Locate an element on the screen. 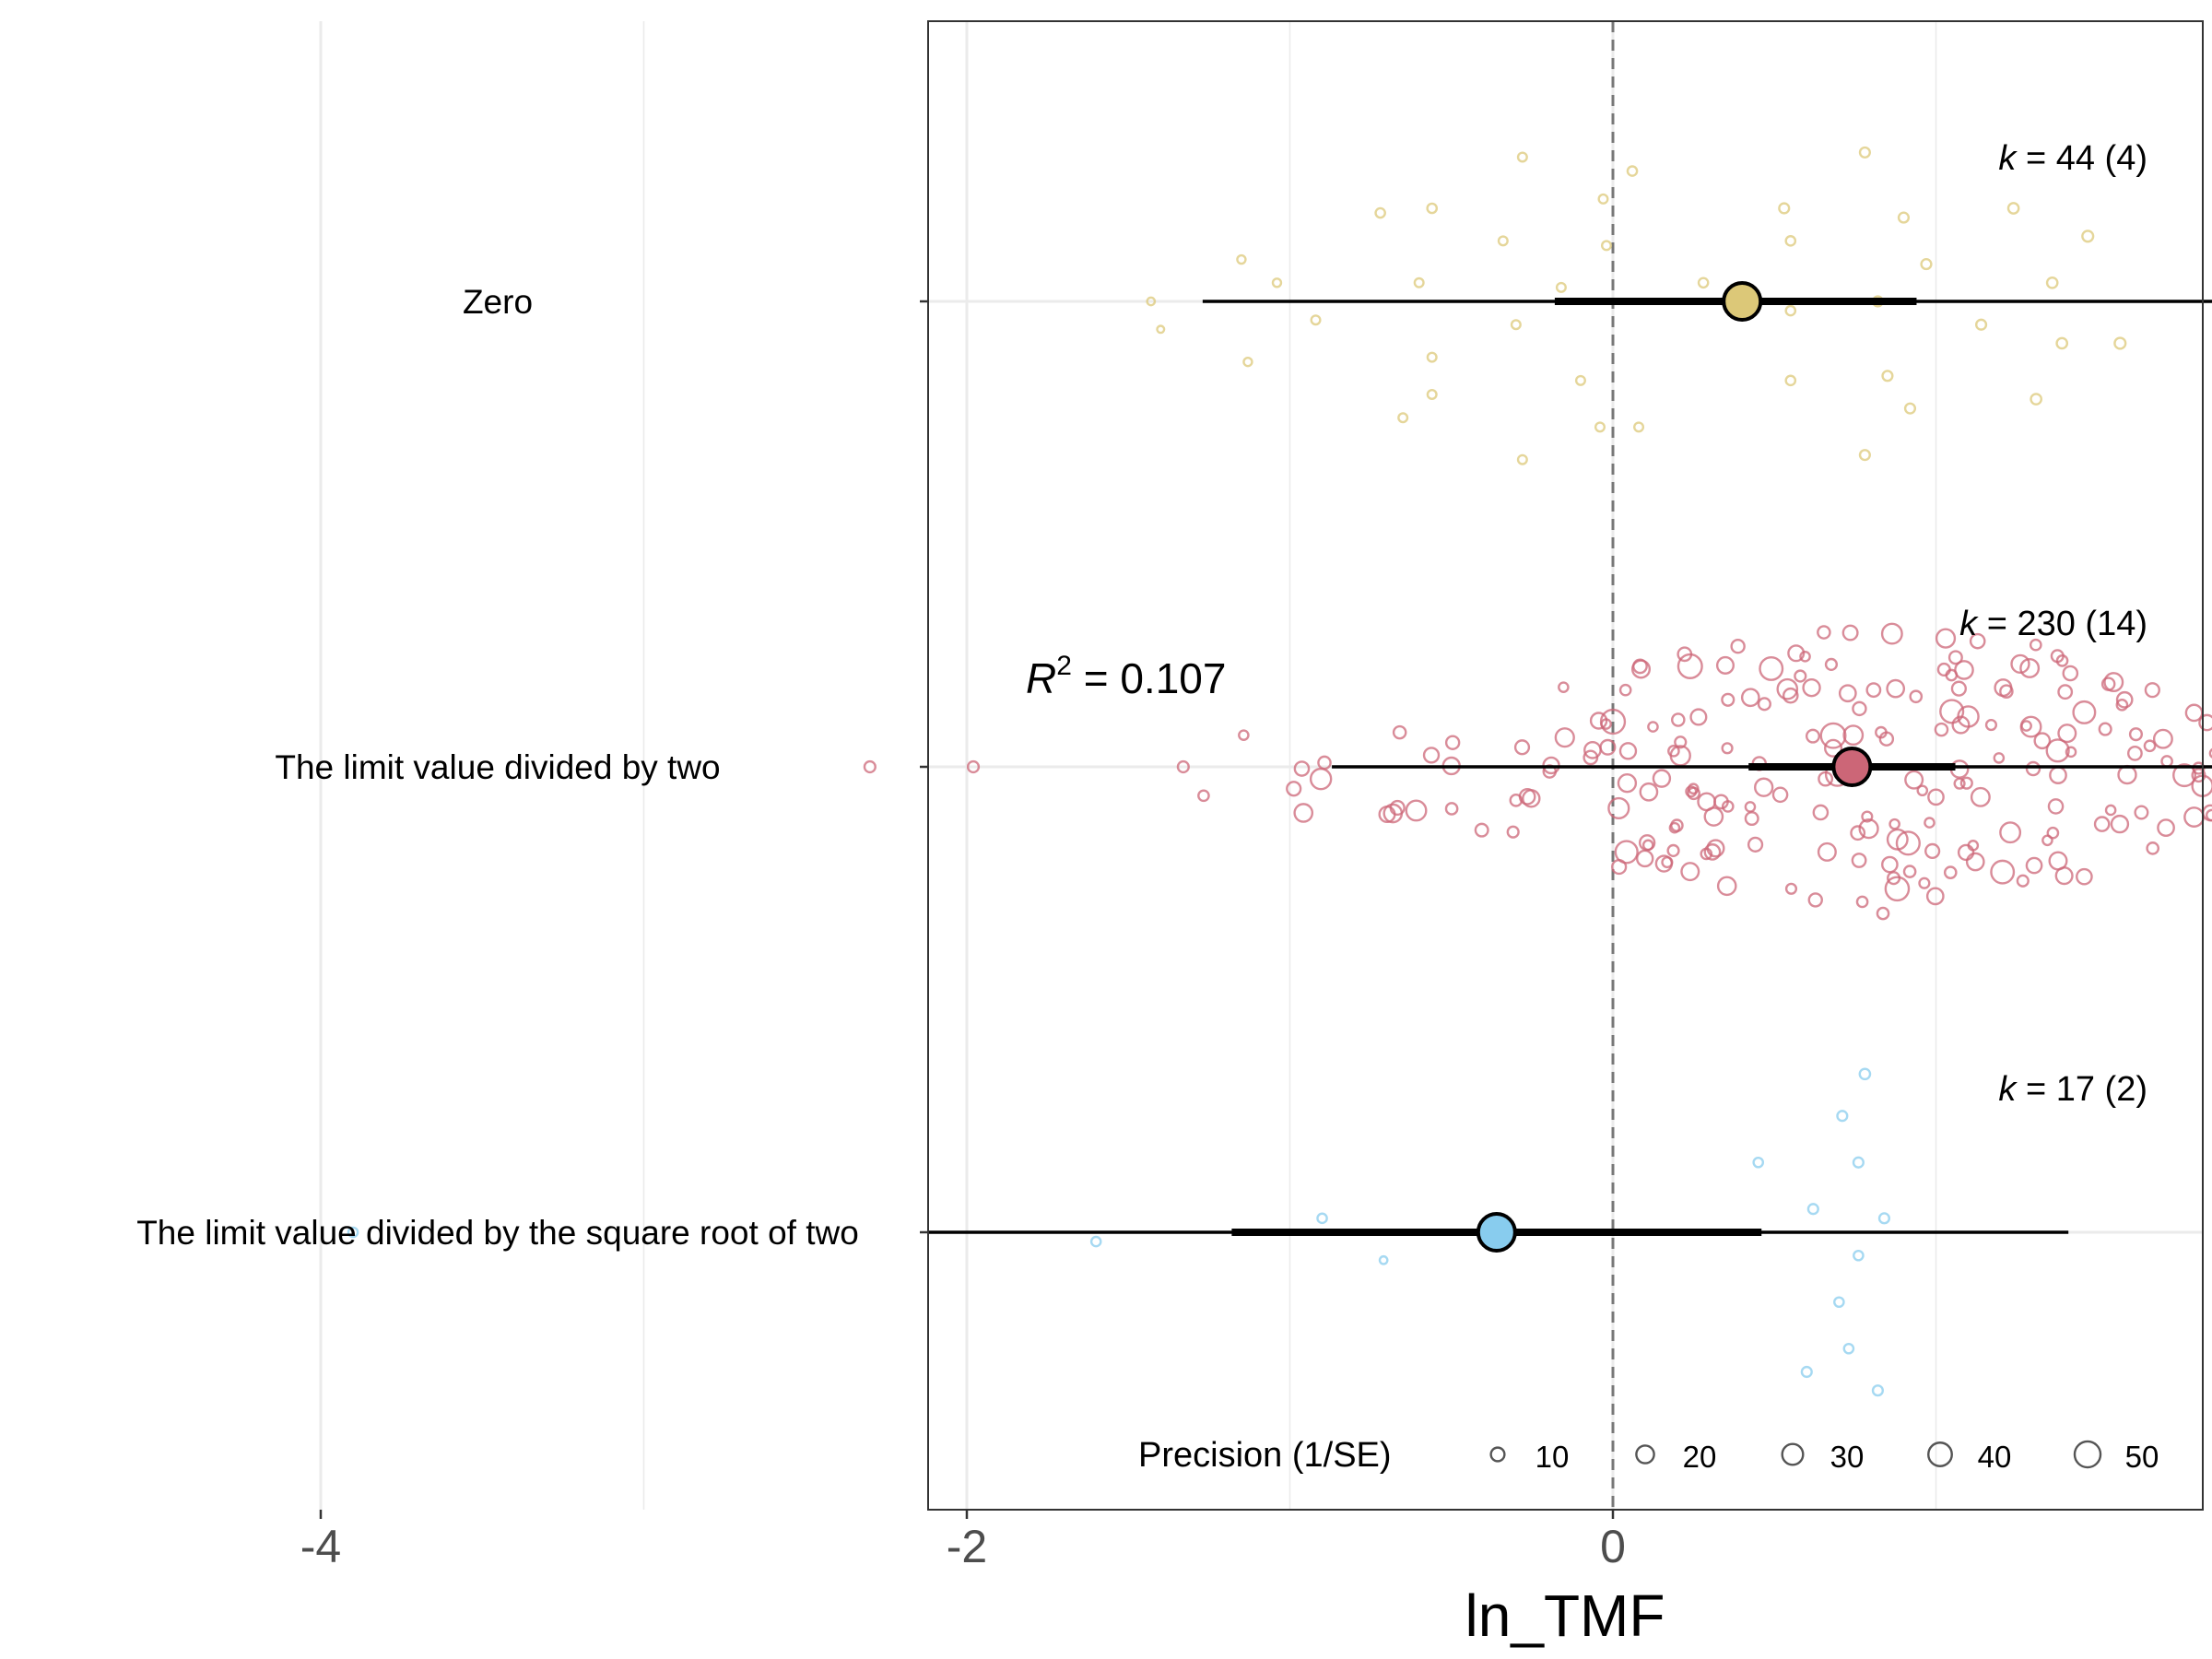 The image size is (2212, 1659). k-label-value: = 230 (14) is located at coordinates (2062, 624).